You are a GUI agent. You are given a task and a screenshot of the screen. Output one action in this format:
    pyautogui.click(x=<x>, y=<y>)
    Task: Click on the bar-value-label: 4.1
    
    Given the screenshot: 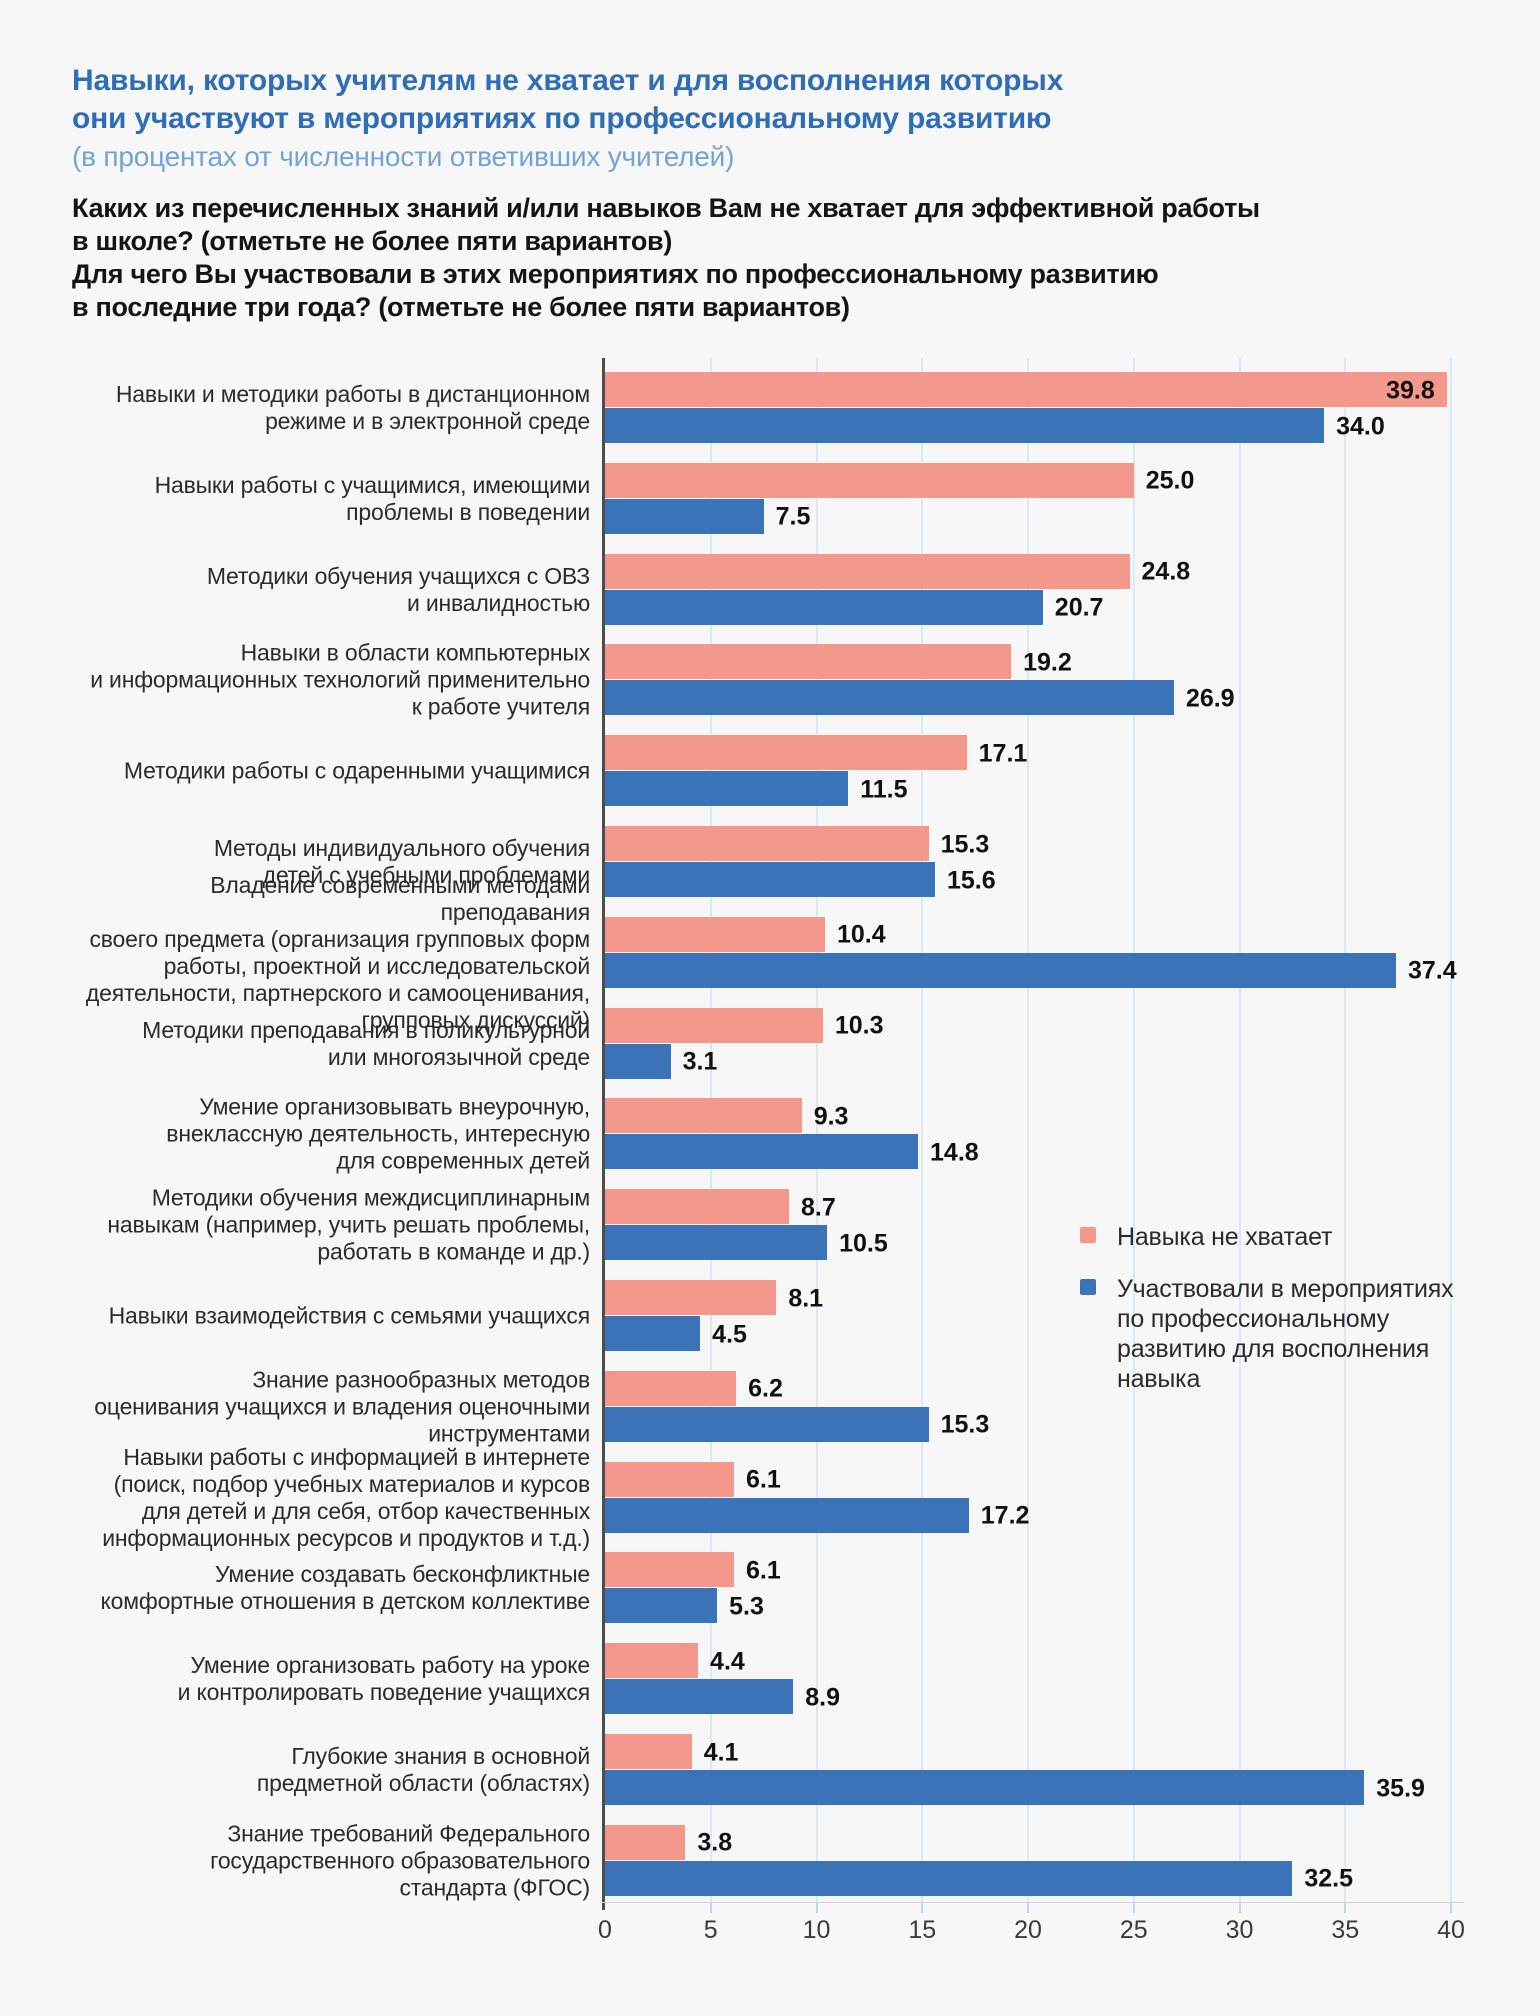 What is the action you would take?
    pyautogui.click(x=721, y=1752)
    